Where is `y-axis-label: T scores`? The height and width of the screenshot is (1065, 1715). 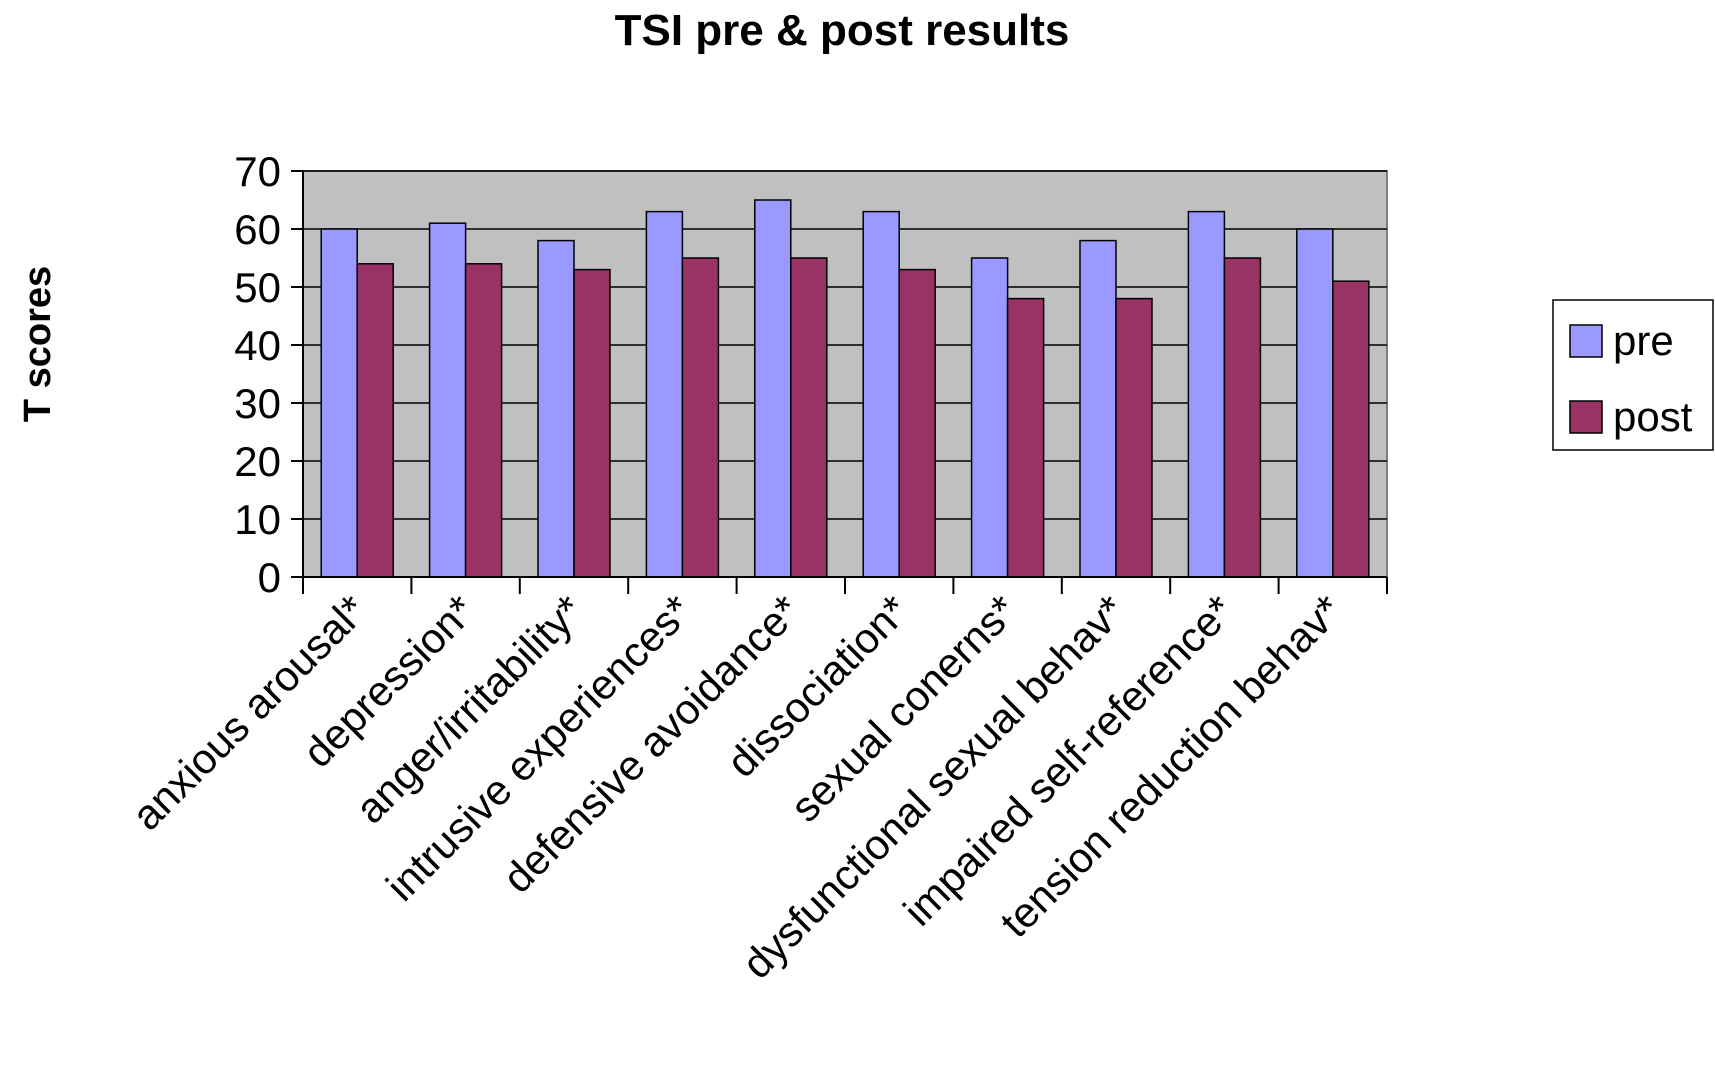
y-axis-label: T scores is located at coordinates (38, 344).